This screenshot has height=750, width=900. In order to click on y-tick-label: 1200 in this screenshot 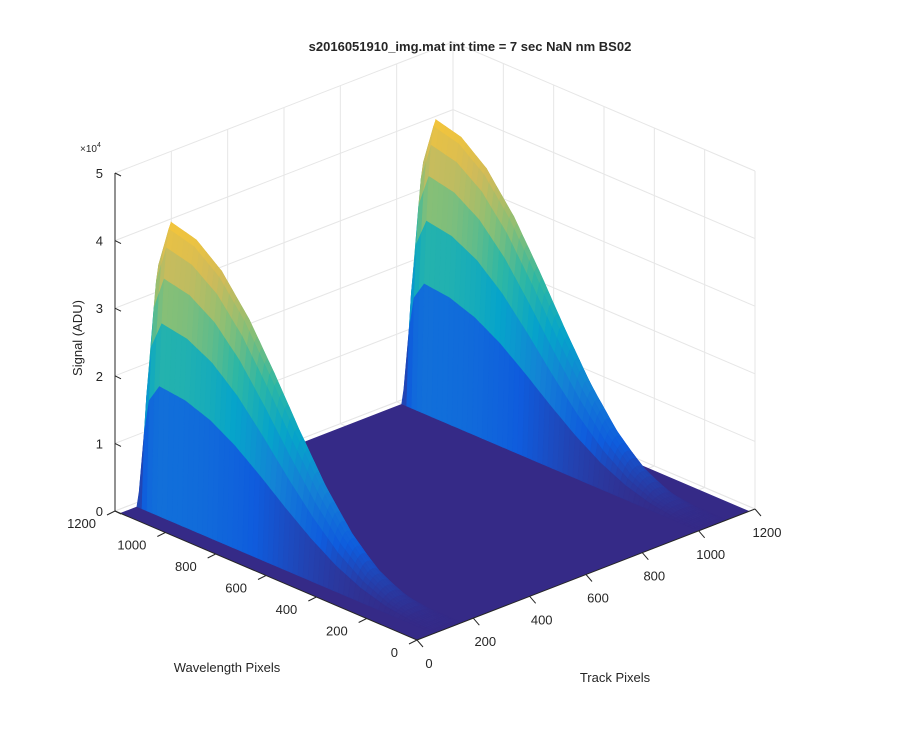, I will do `click(81, 523)`.